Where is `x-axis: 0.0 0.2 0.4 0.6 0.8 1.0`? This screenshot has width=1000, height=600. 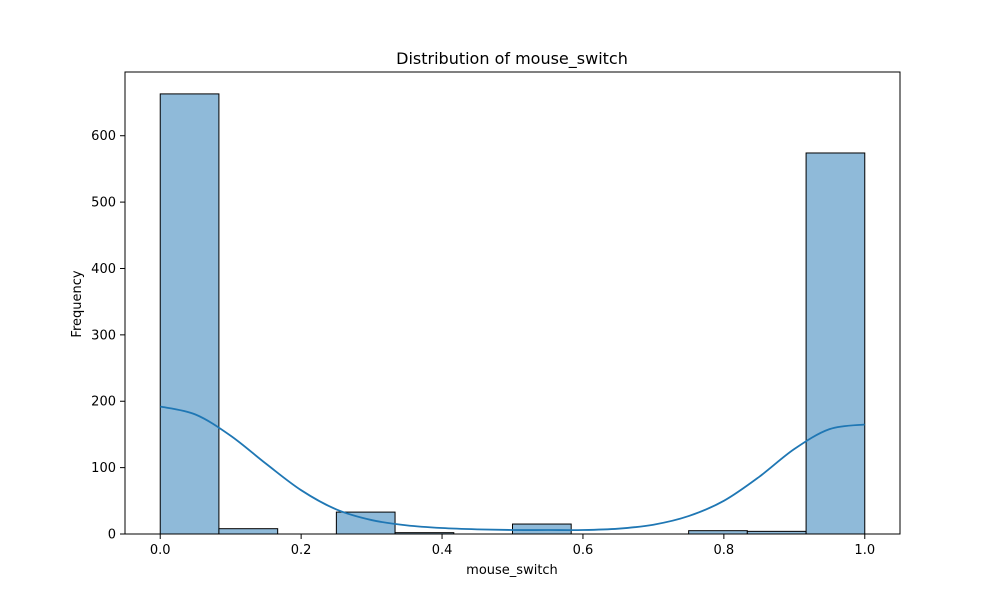 x-axis: 0.0 0.2 0.4 0.6 0.8 1.0 is located at coordinates (512, 546).